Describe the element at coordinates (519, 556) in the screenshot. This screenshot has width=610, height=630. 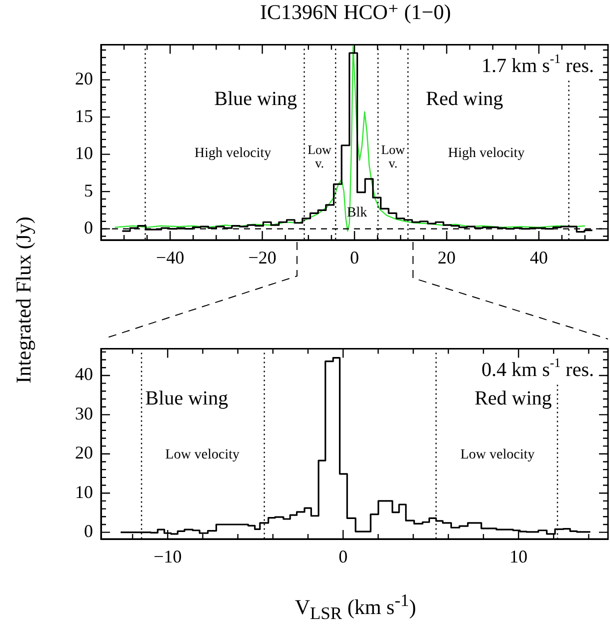
I see `x-tick-label: 10` at that location.